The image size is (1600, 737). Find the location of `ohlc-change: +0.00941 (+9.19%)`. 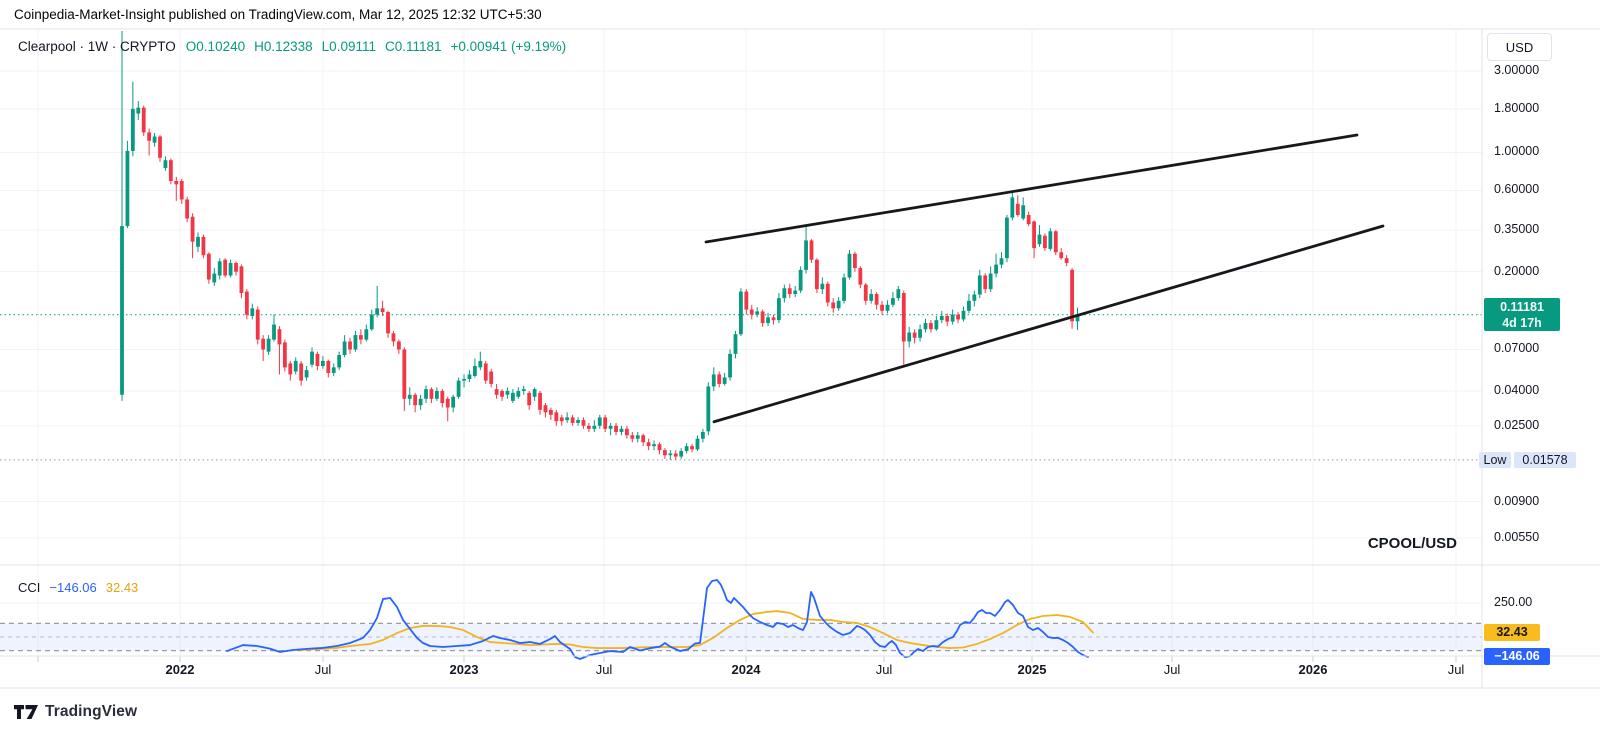

ohlc-change: +0.00941 (+9.19%) is located at coordinates (508, 46).